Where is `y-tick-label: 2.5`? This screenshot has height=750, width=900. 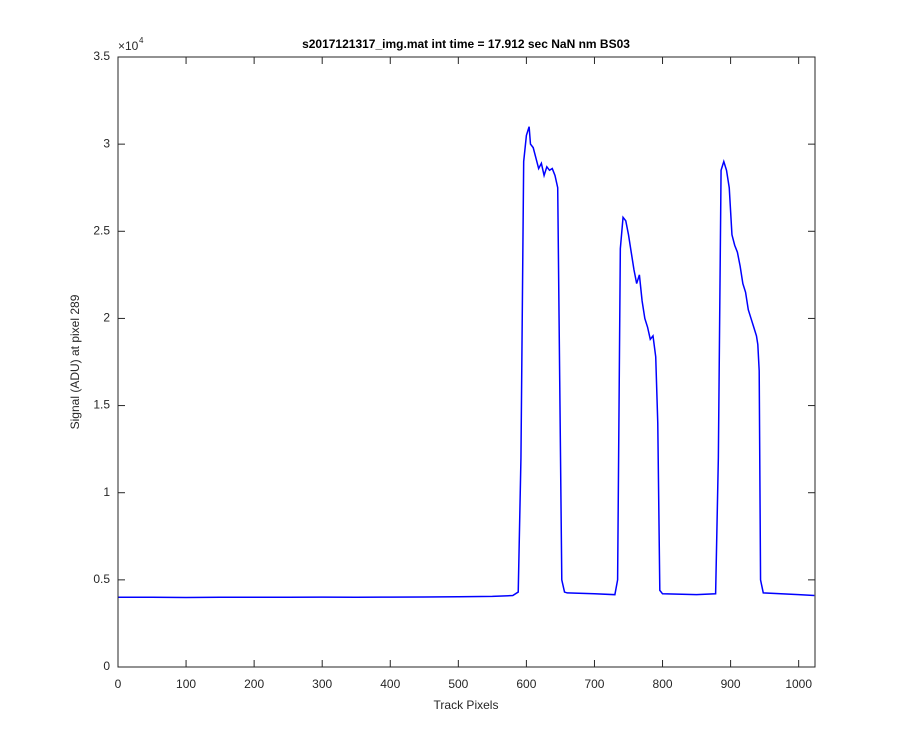 y-tick-label: 2.5 is located at coordinates (101, 230).